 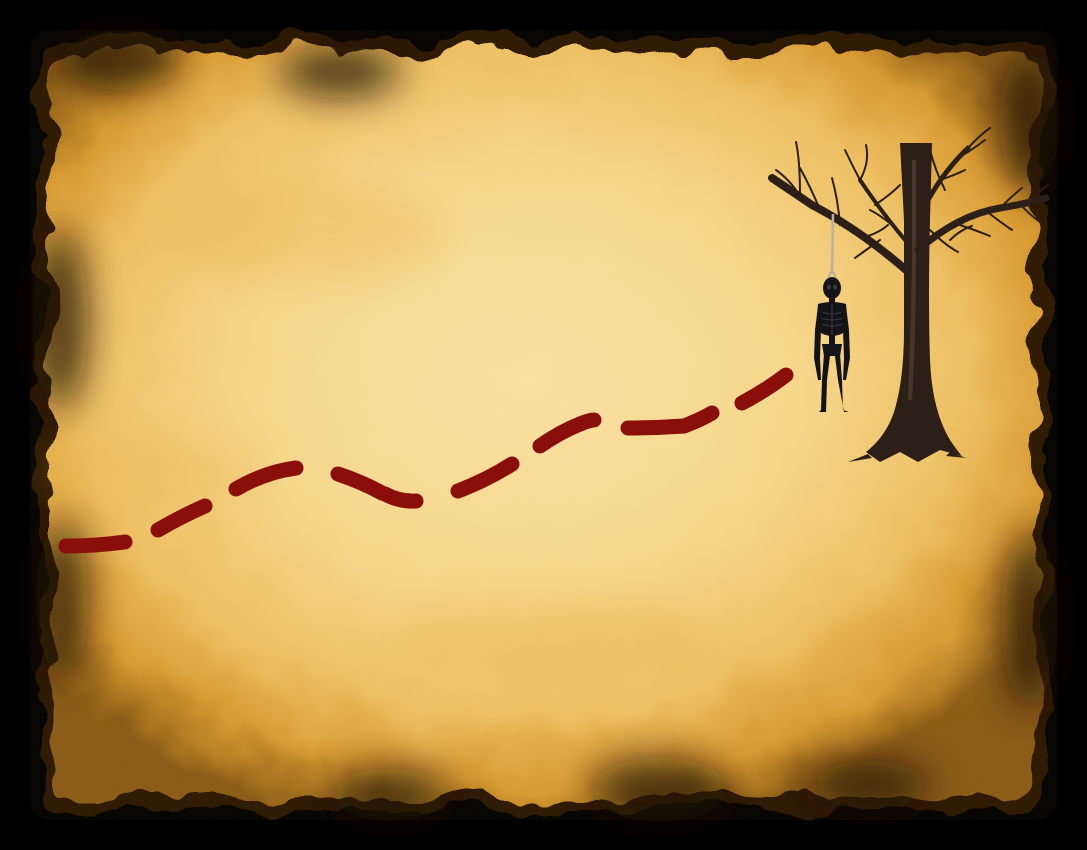 What do you see at coordinates (832, 344) in the screenshot?
I see `hanged-skeleton-icon` at bounding box center [832, 344].